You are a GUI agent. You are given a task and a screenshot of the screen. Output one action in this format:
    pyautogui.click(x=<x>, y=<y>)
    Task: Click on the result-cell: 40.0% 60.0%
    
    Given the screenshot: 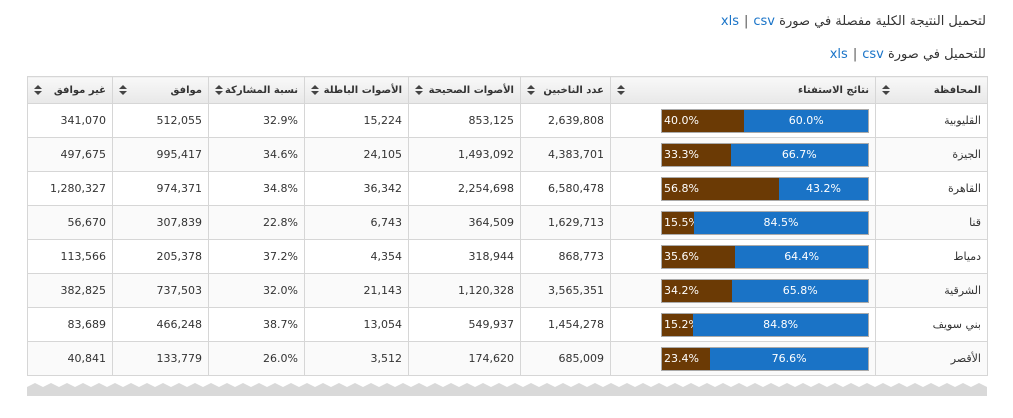 What is the action you would take?
    pyautogui.click(x=743, y=120)
    